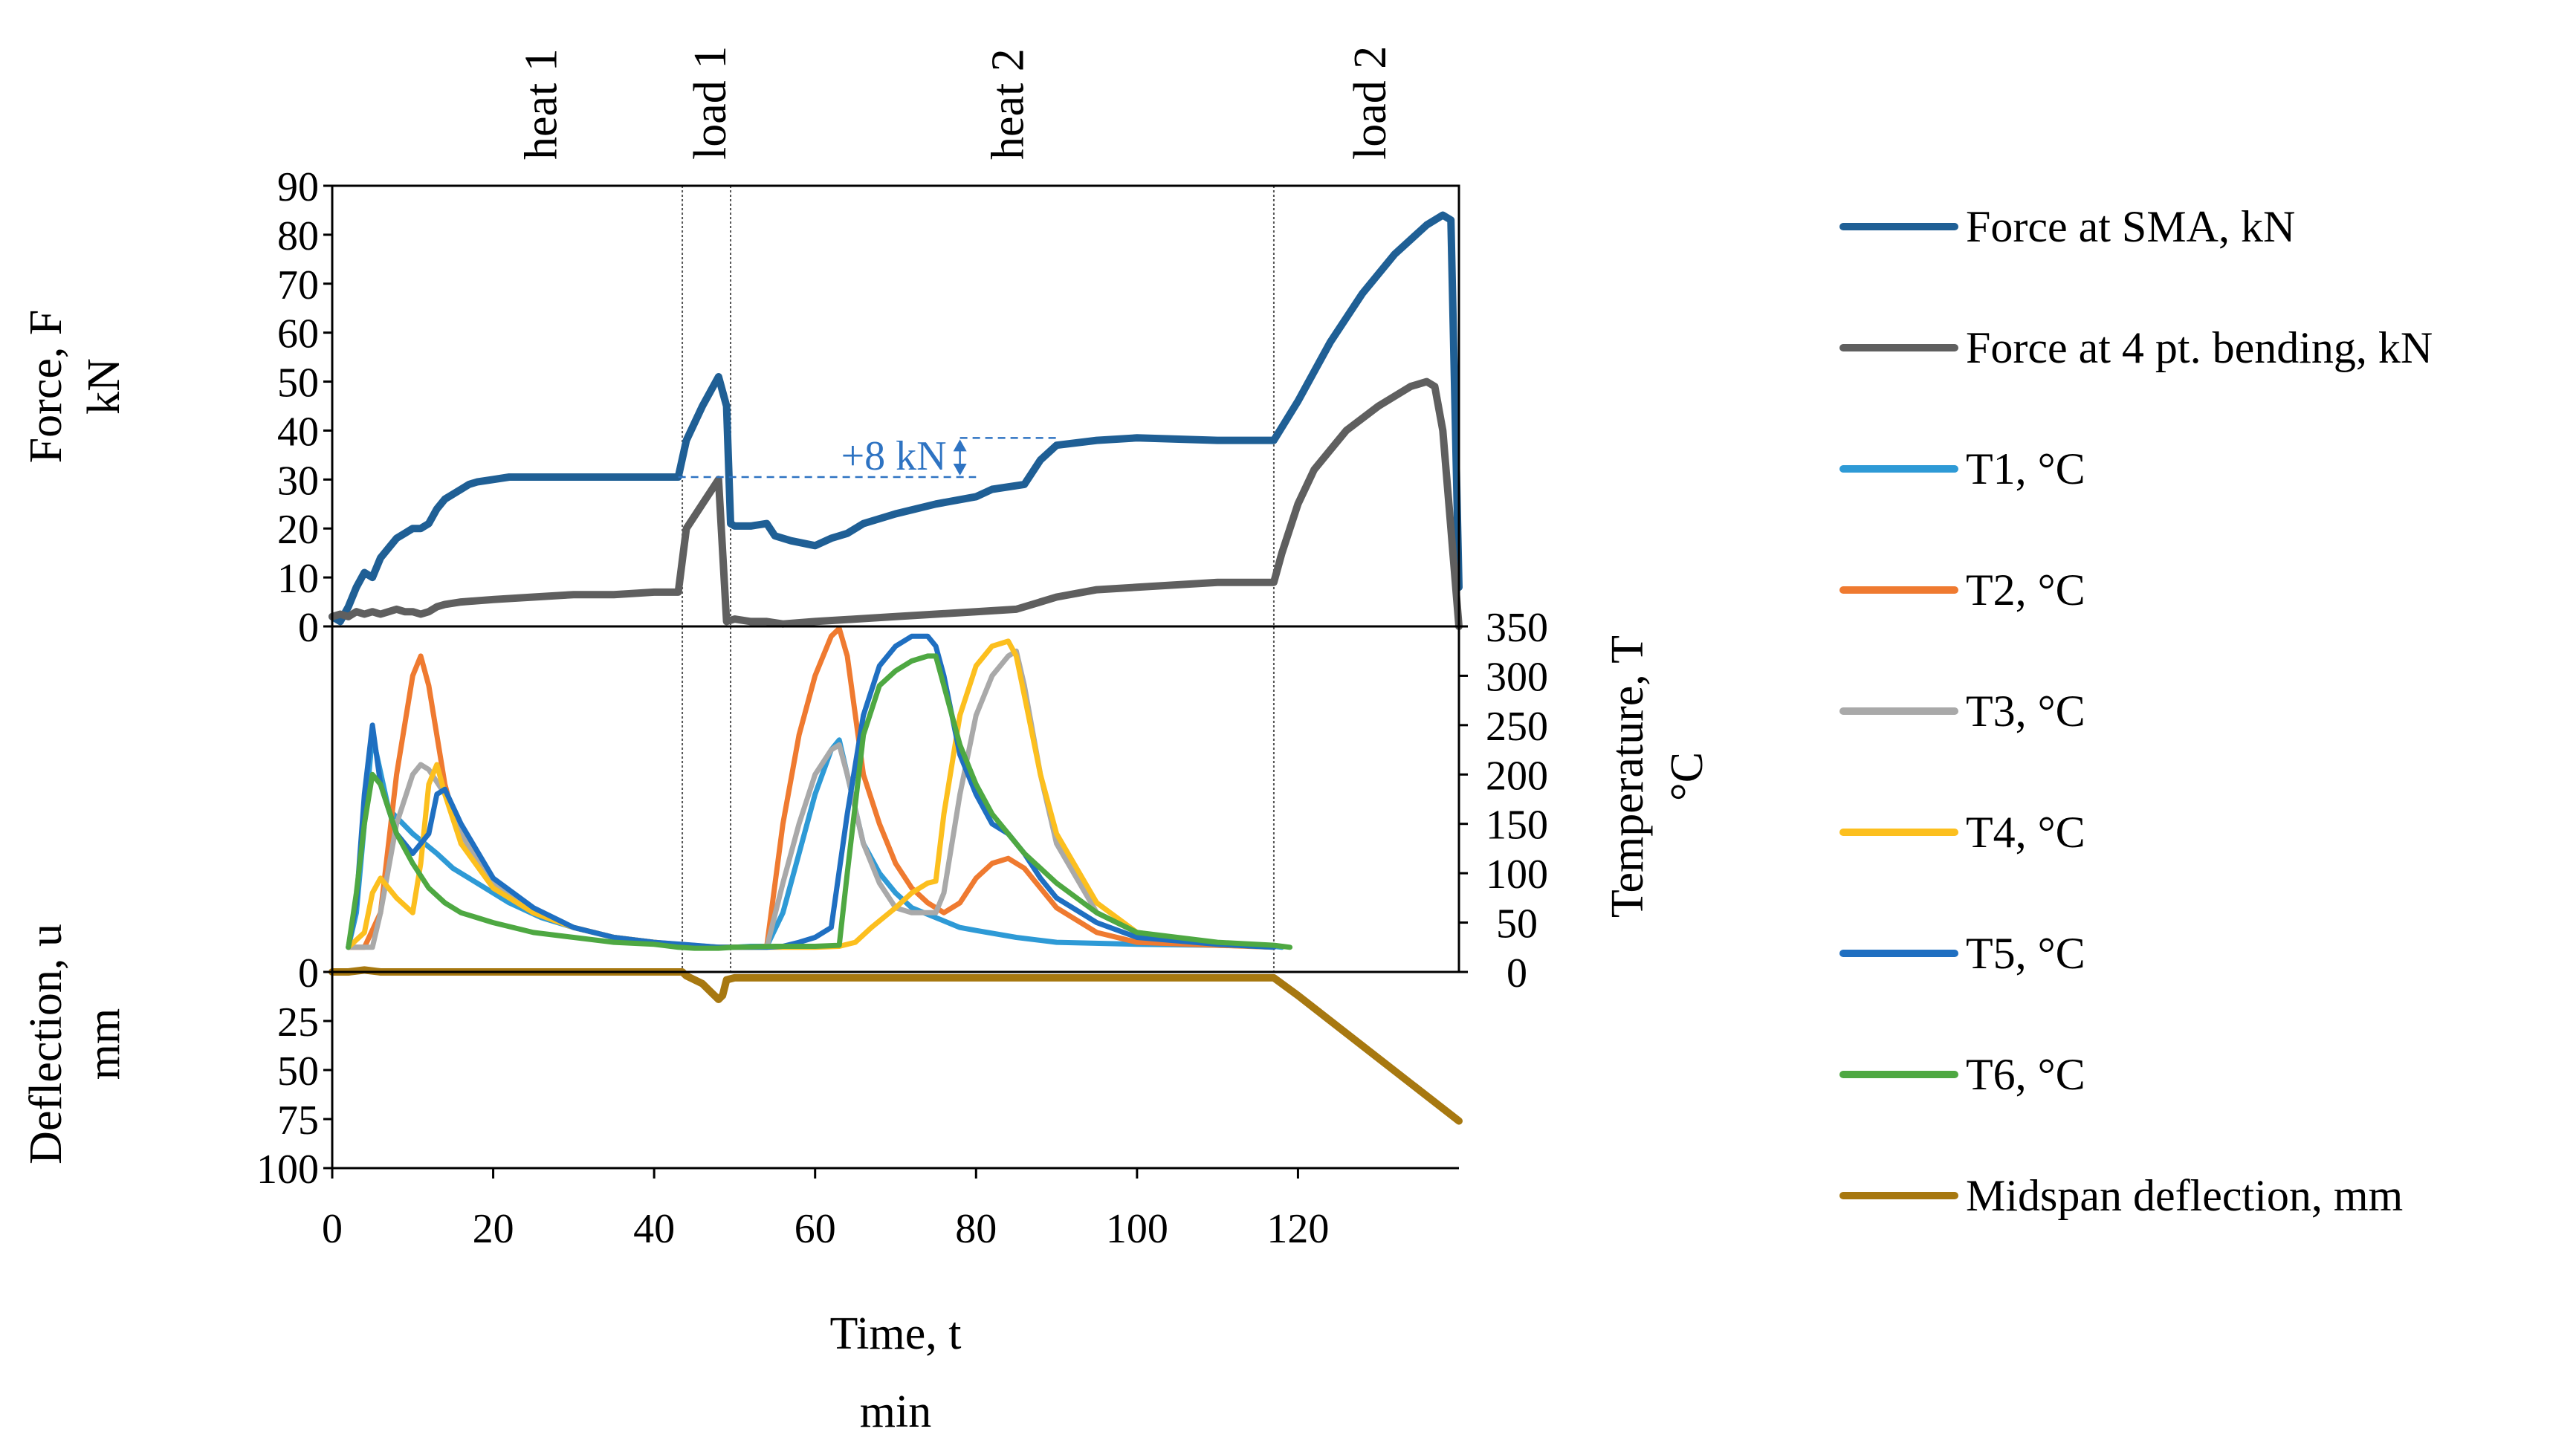 This screenshot has width=2576, height=1449. What do you see at coordinates (2026, 711) in the screenshot?
I see `legend-label-4: T3, °C` at bounding box center [2026, 711].